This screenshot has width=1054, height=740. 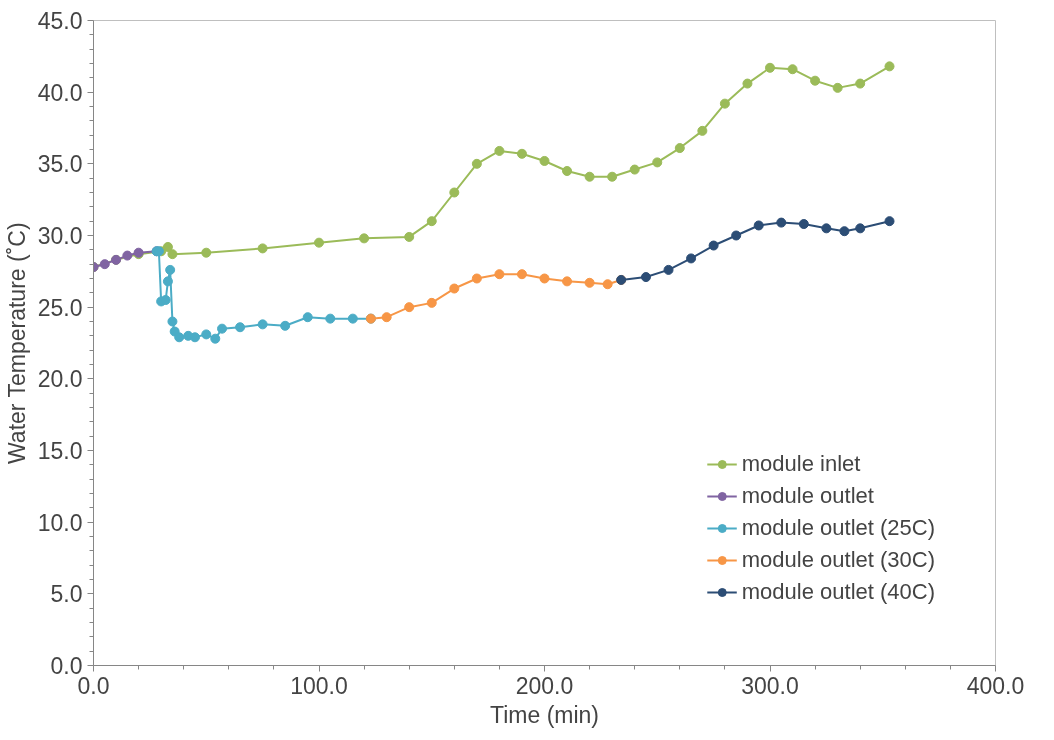 What do you see at coordinates (66, 594) in the screenshot?
I see `y-tick-label: 5.0` at bounding box center [66, 594].